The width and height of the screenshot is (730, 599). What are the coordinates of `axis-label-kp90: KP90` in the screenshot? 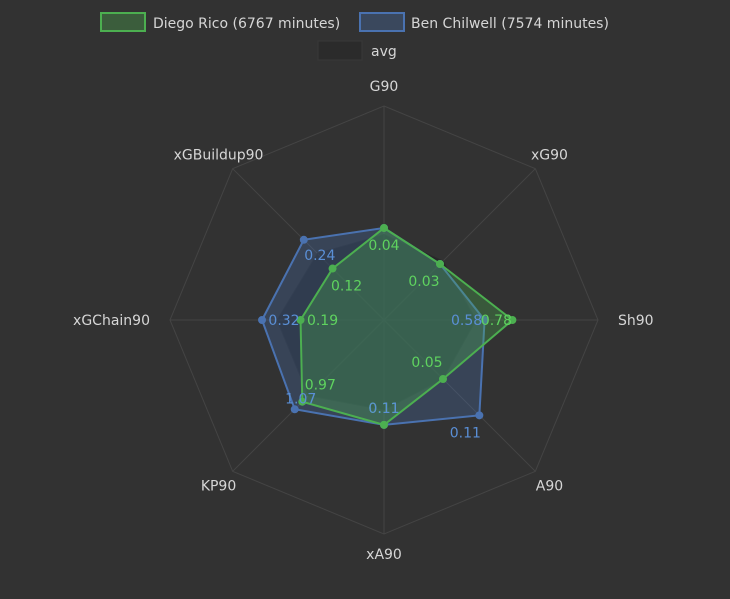 It's located at (218, 486).